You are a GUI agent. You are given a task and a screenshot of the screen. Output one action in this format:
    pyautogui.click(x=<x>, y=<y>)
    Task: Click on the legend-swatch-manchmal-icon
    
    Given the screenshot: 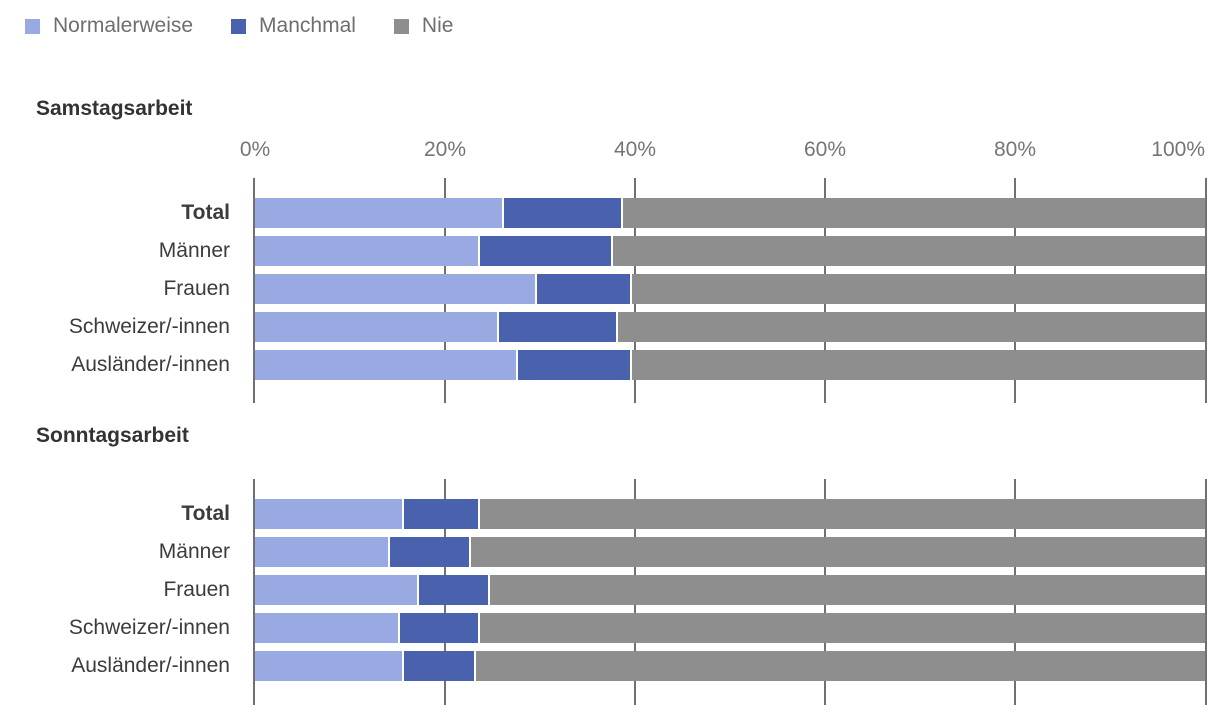 What is the action you would take?
    pyautogui.click(x=239, y=26)
    